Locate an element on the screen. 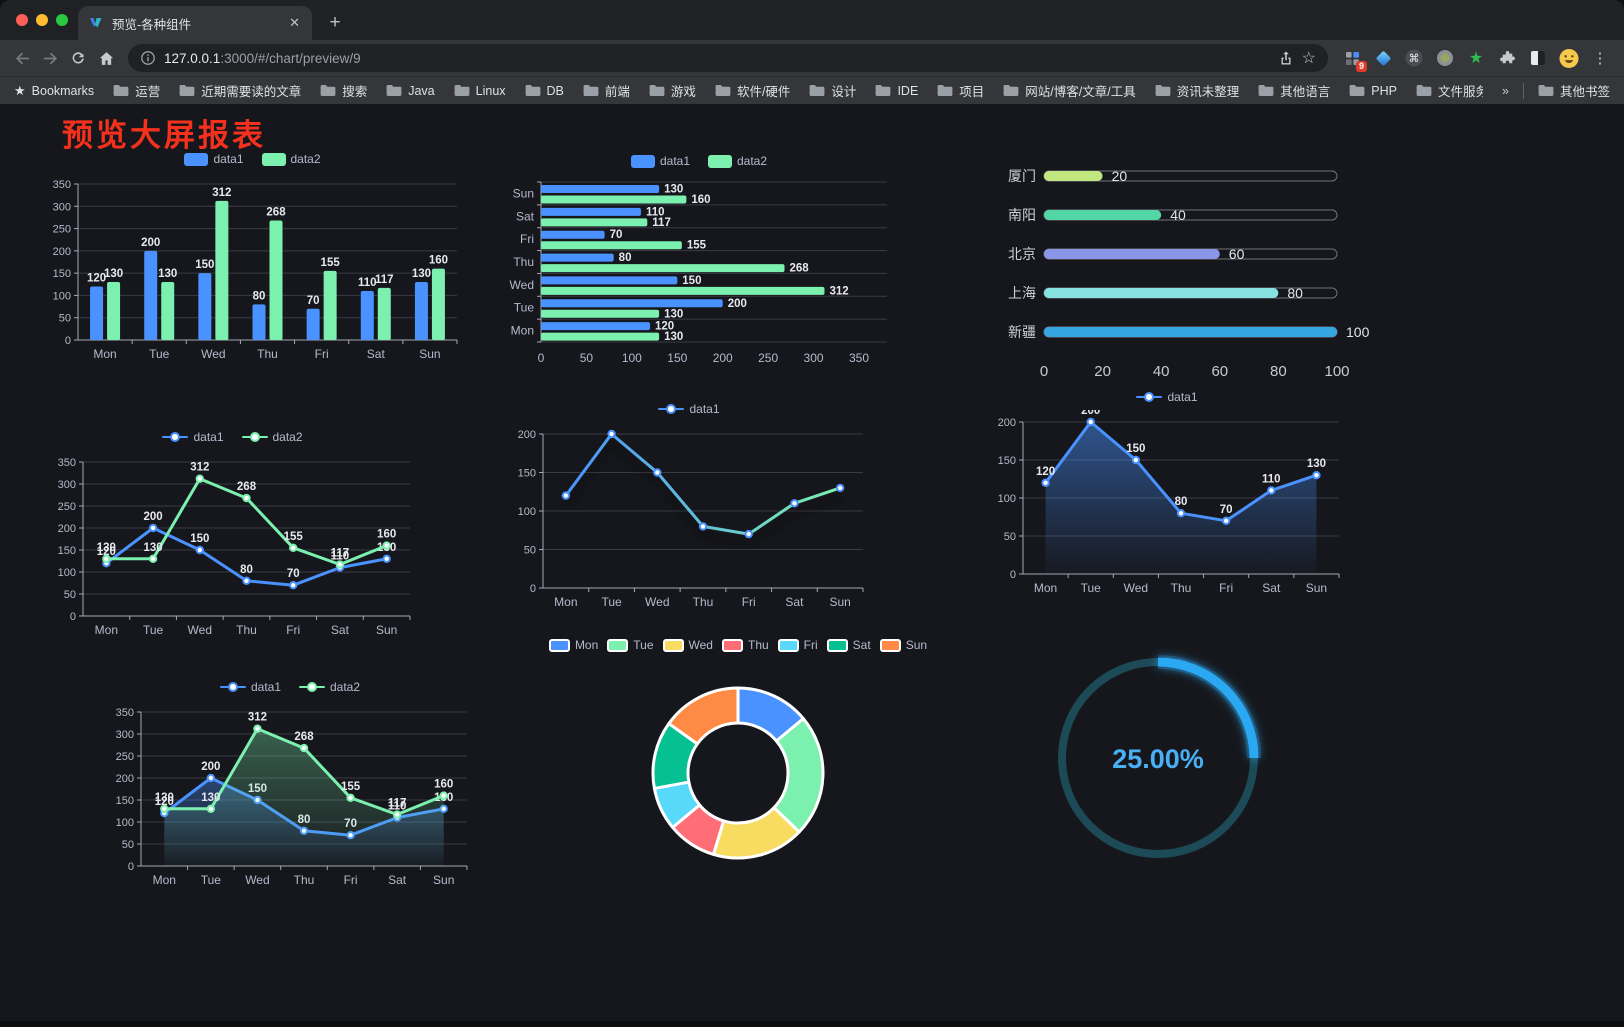 The height and width of the screenshot is (1027, 1624). bookmarks-root: ★ Bookmarks is located at coordinates (54, 91).